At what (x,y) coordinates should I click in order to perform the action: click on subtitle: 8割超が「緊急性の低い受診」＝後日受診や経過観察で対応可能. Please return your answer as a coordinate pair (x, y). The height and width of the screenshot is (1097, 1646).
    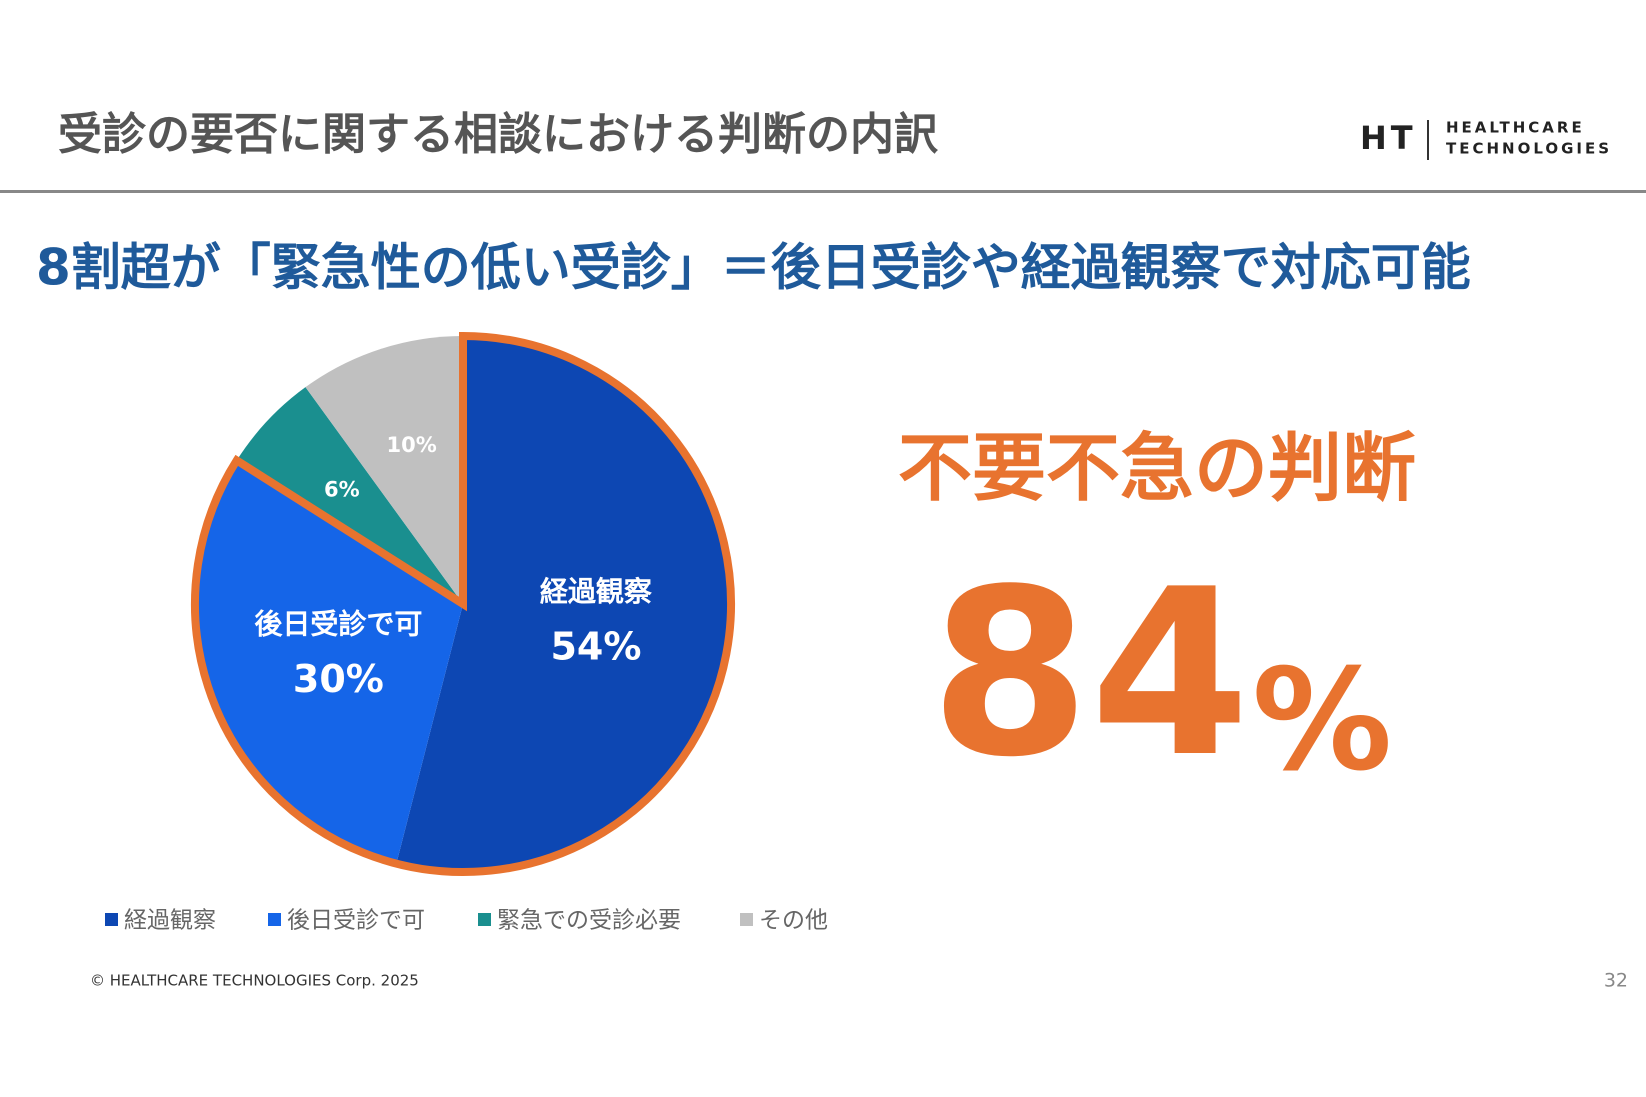
    Looking at the image, I should click on (753, 268).